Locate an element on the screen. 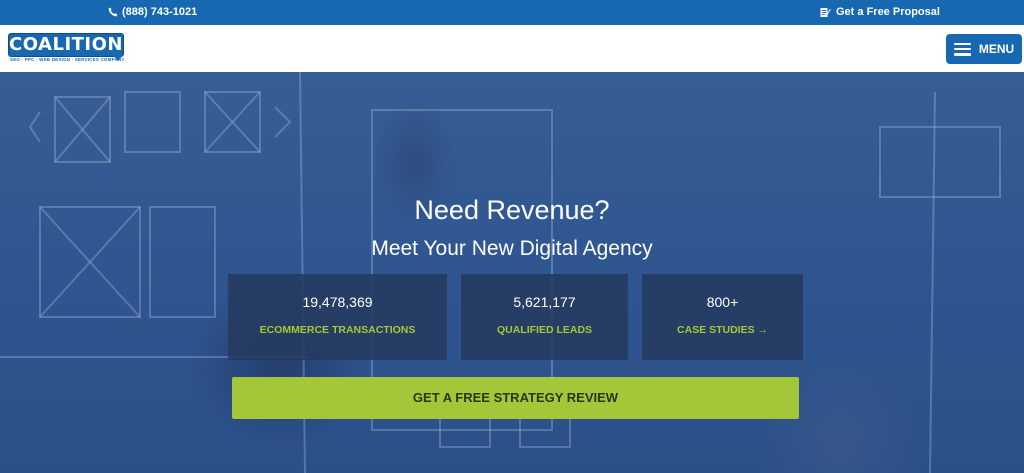  stat-qualified-leads: 5,621,177 QUALIFIED LEADS is located at coordinates (544, 317).